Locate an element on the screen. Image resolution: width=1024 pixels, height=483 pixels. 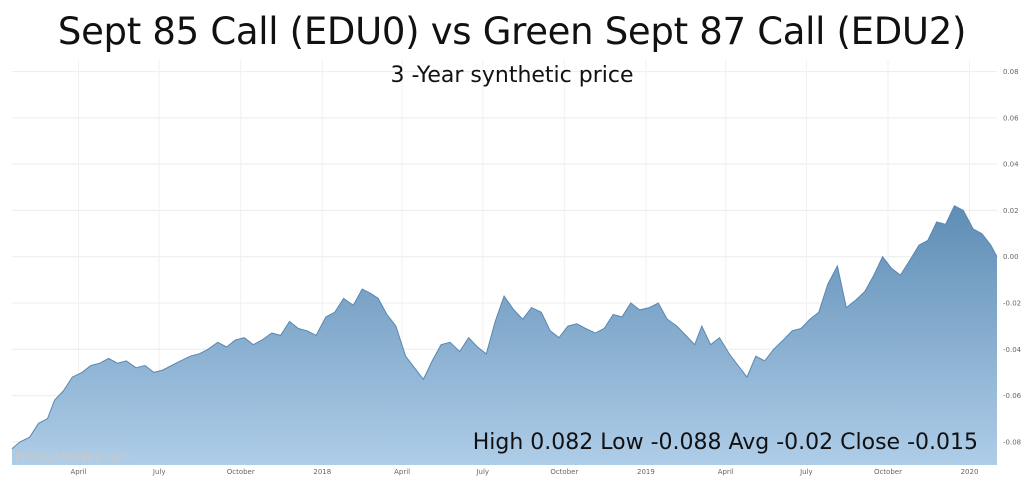
x-tick-label: 2019 is located at coordinates (646, 472).